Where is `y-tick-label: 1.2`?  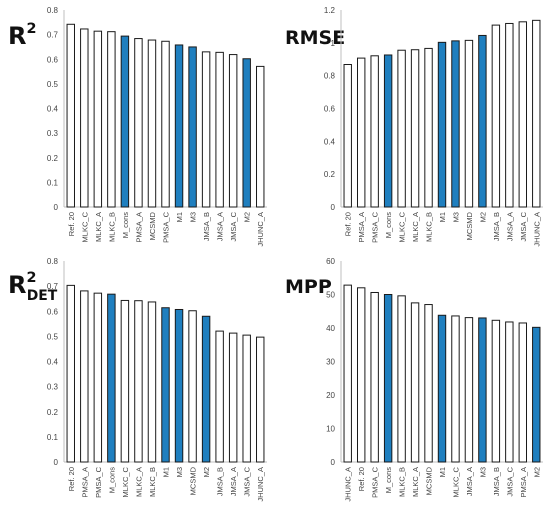 y-tick-label: 1.2 is located at coordinates (330, 10).